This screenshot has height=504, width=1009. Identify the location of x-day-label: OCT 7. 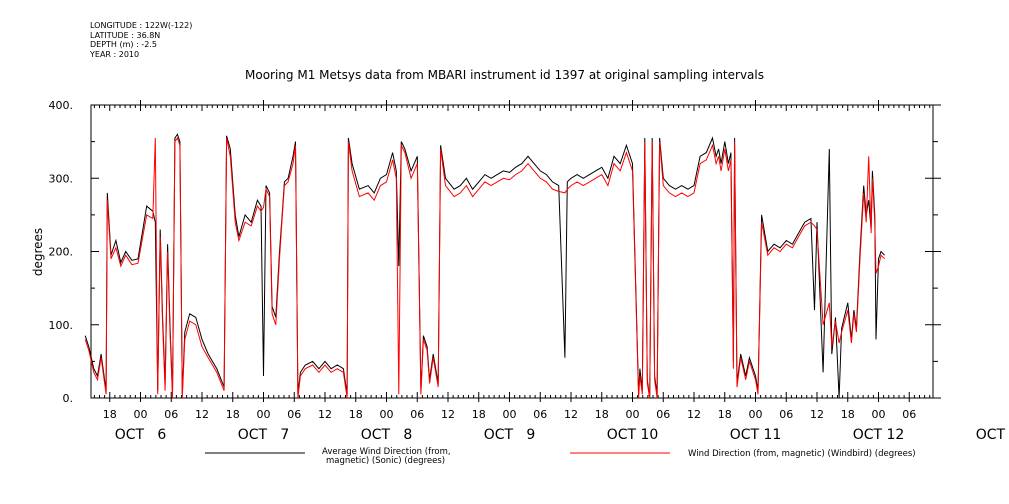
(264, 435).